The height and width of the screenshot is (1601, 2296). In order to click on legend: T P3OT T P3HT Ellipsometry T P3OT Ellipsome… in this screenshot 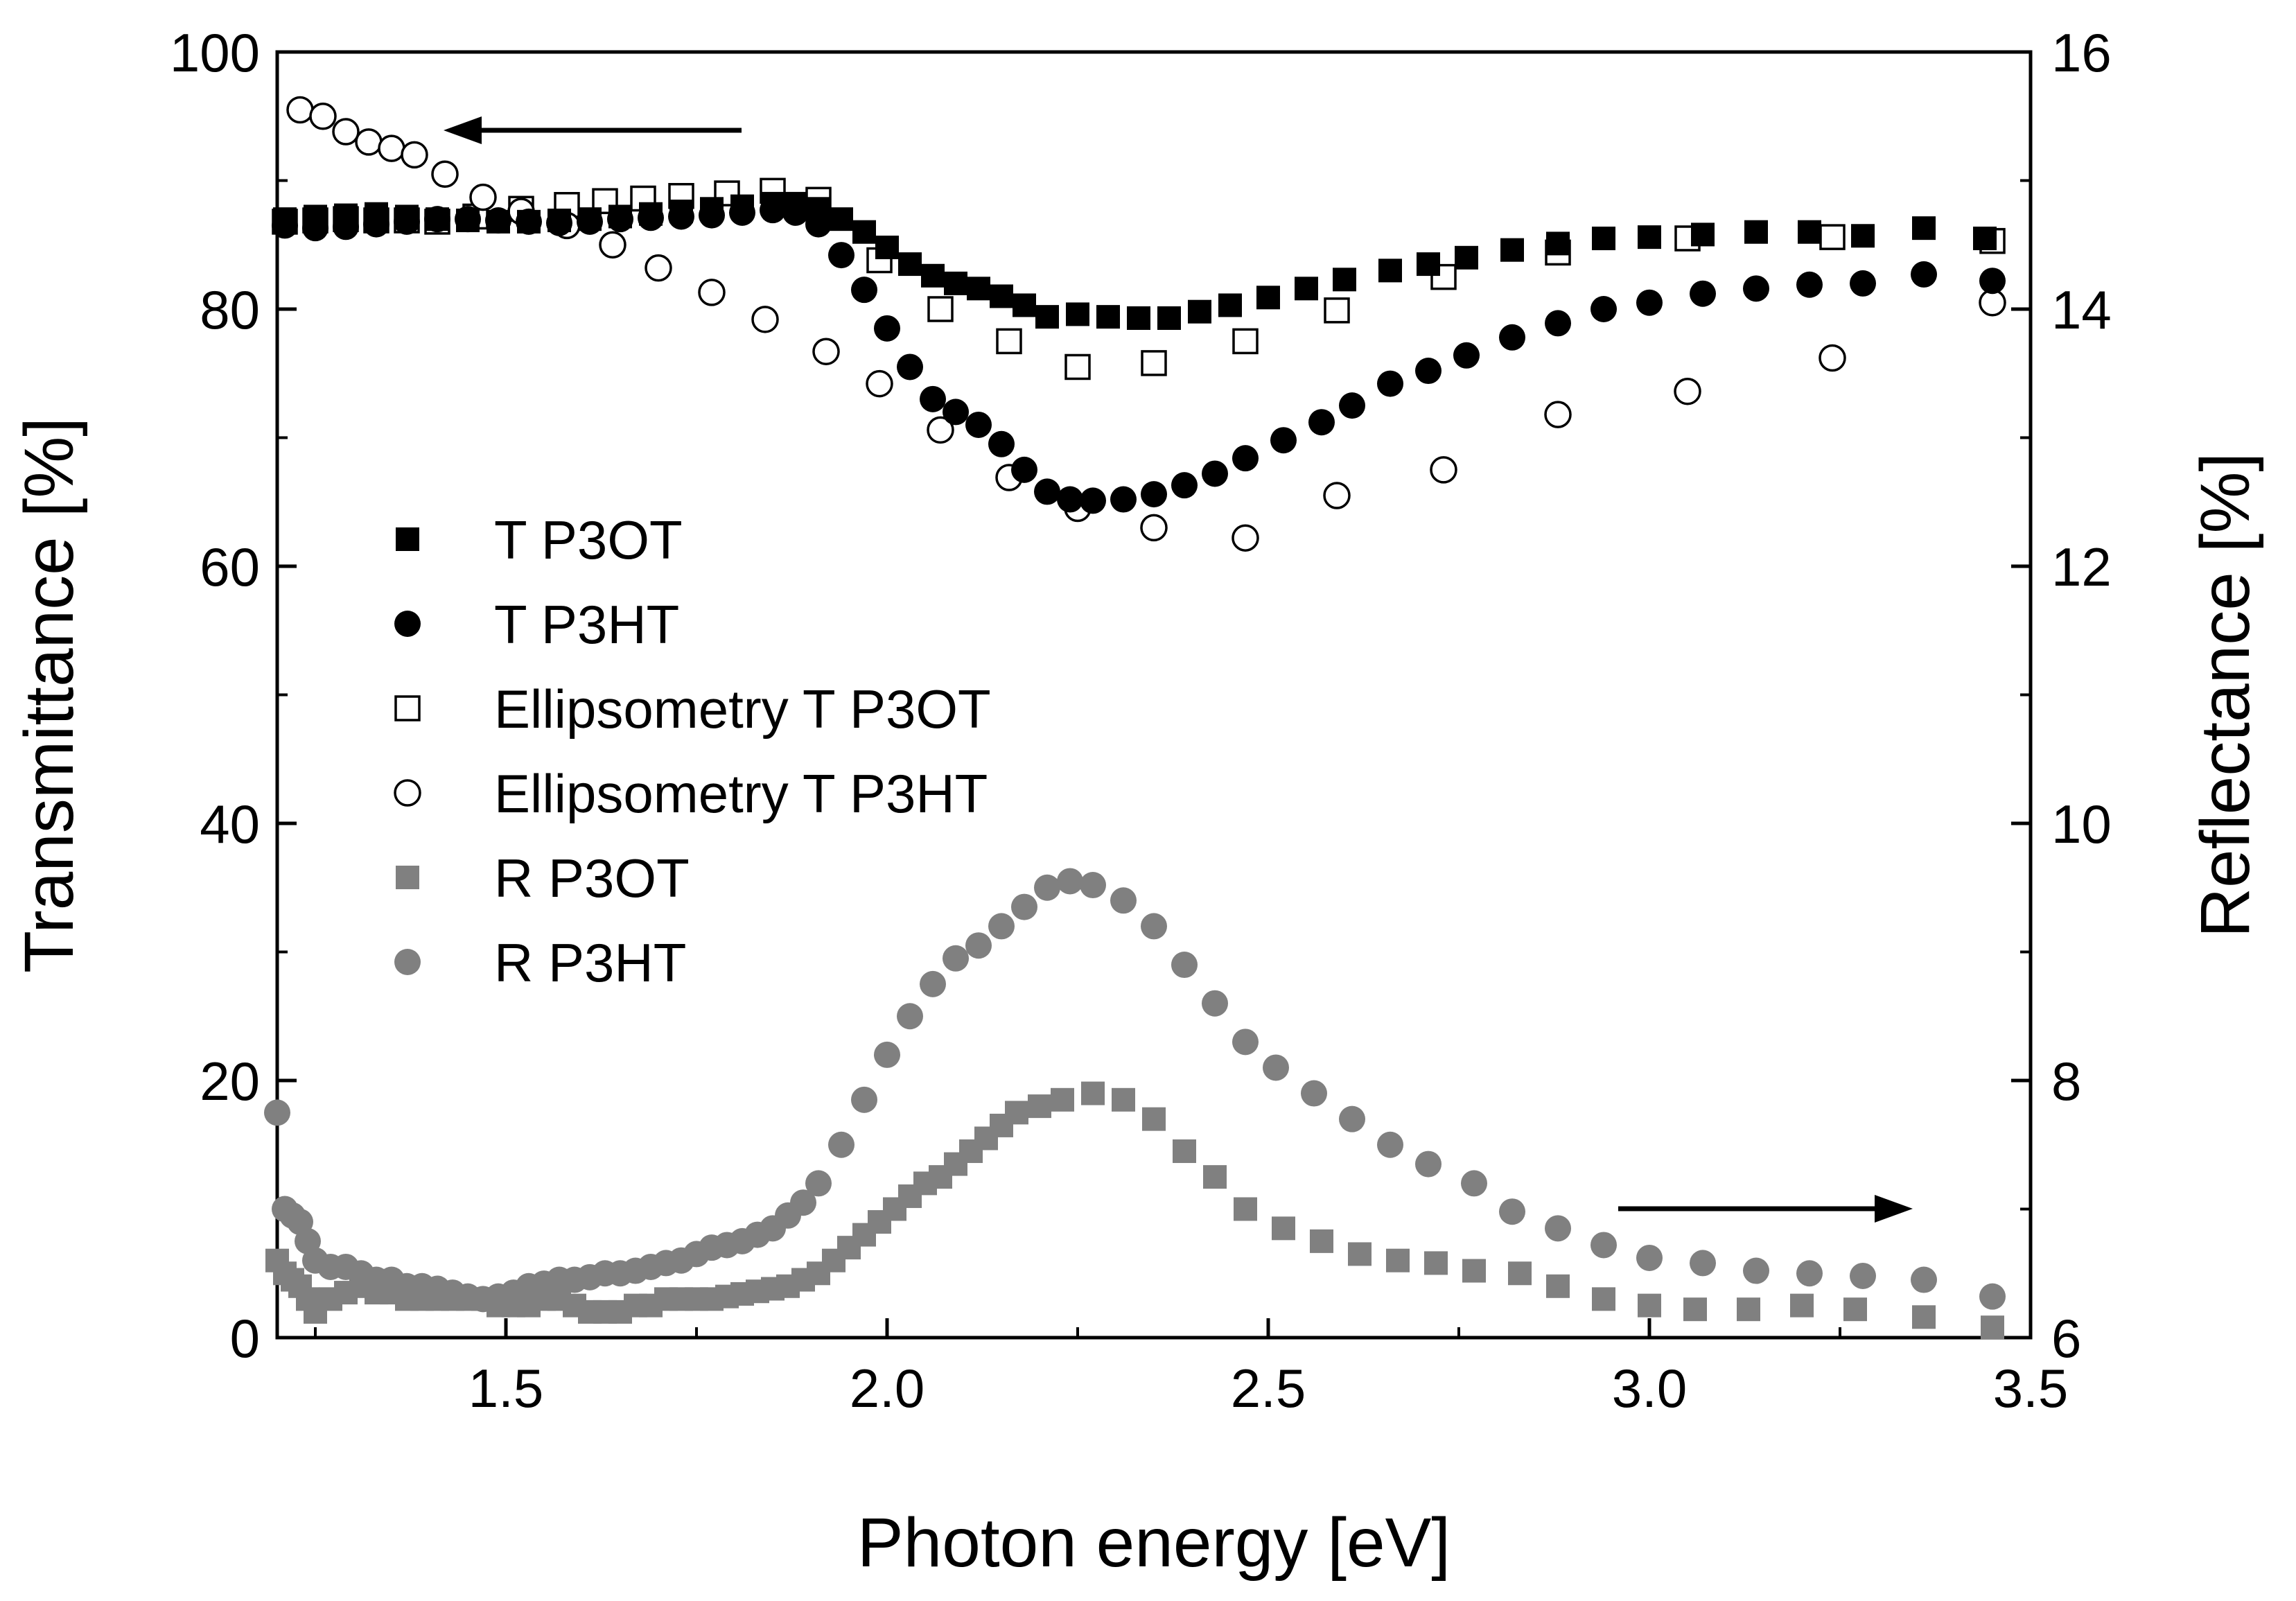, I will do `click(692, 751)`.